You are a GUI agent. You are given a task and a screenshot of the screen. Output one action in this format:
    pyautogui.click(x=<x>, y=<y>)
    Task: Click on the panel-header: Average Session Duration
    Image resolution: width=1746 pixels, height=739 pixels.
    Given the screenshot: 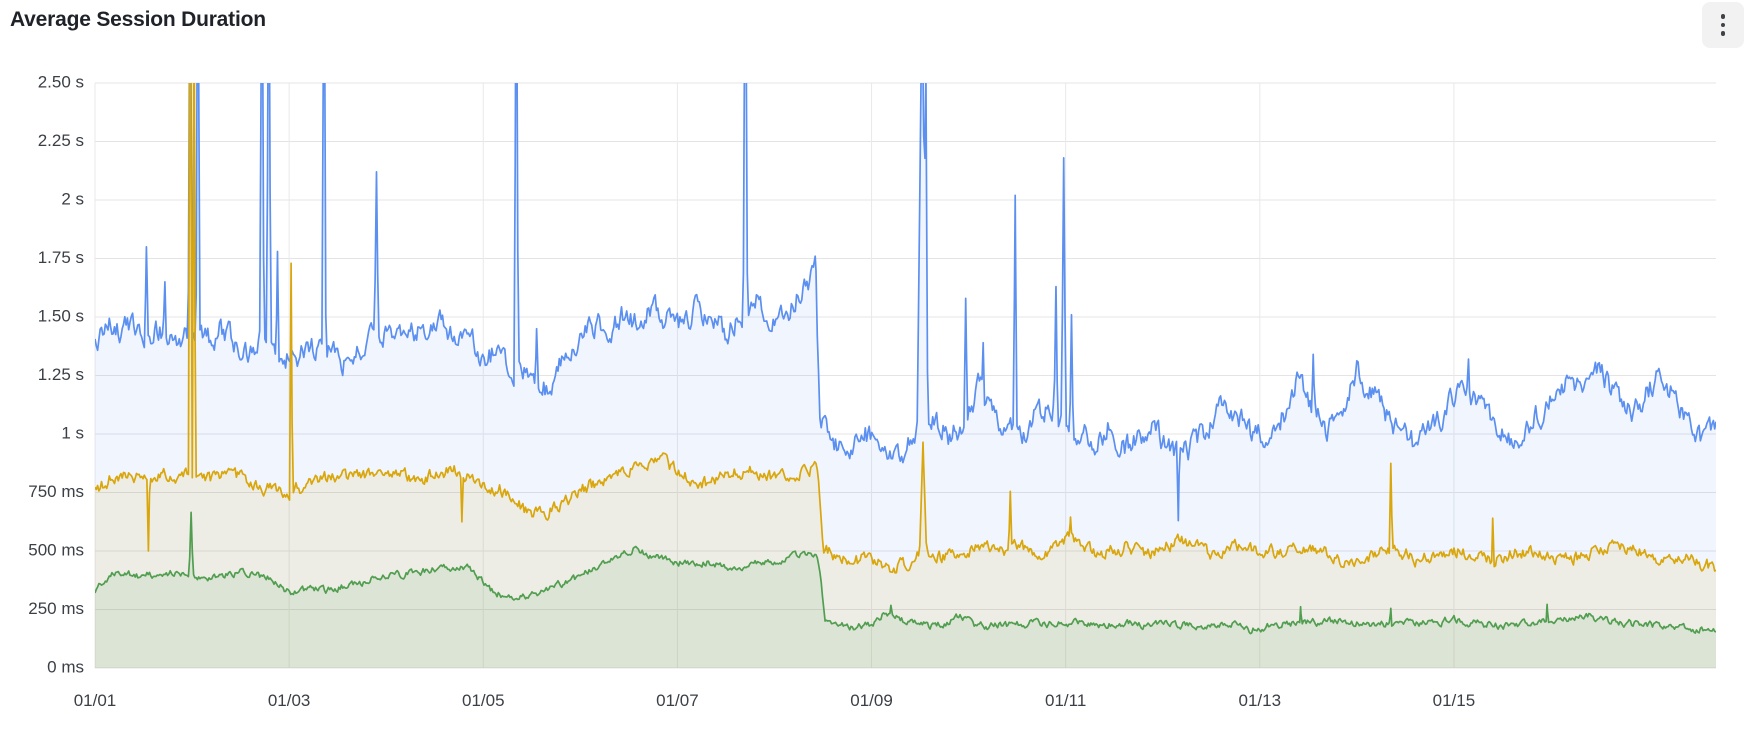 What is the action you would take?
    pyautogui.click(x=873, y=24)
    